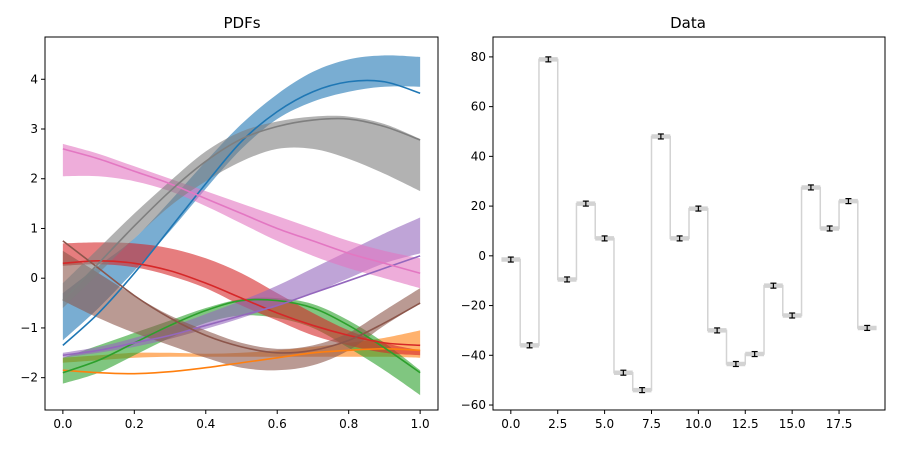 This screenshot has width=900, height=450. Describe the element at coordinates (34, 179) in the screenshot. I see `pdfs-y-tick-label: 2` at that location.